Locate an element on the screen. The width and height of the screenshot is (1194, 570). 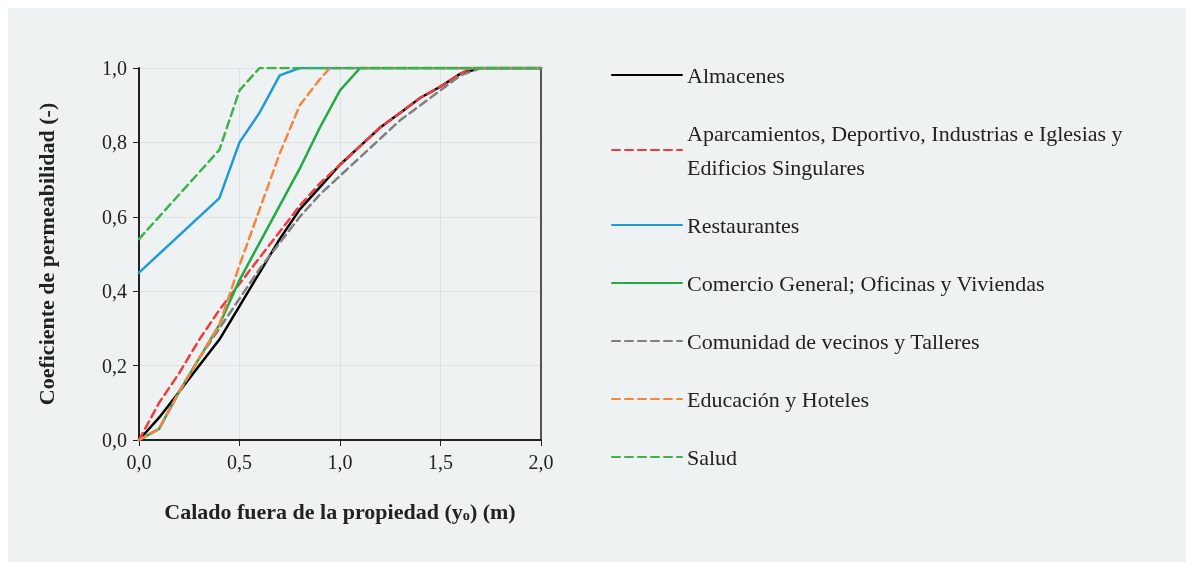
y-axis-title: Coeficiente de permeabilidad (-) is located at coordinates (46, 254).